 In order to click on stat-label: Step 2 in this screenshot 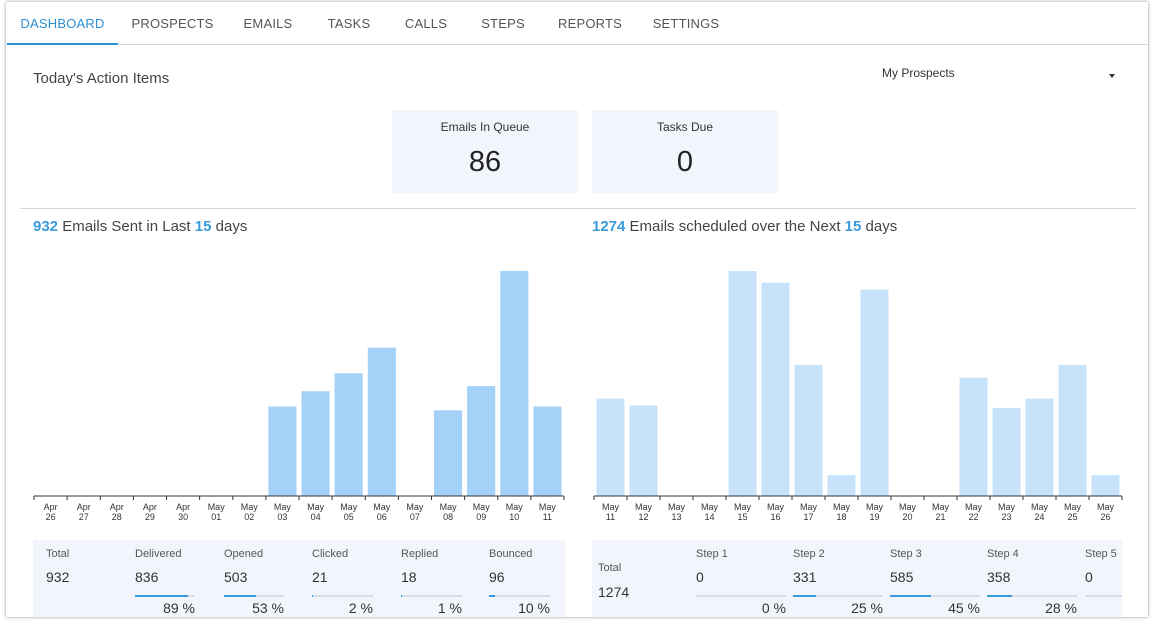, I will do `click(809, 554)`.